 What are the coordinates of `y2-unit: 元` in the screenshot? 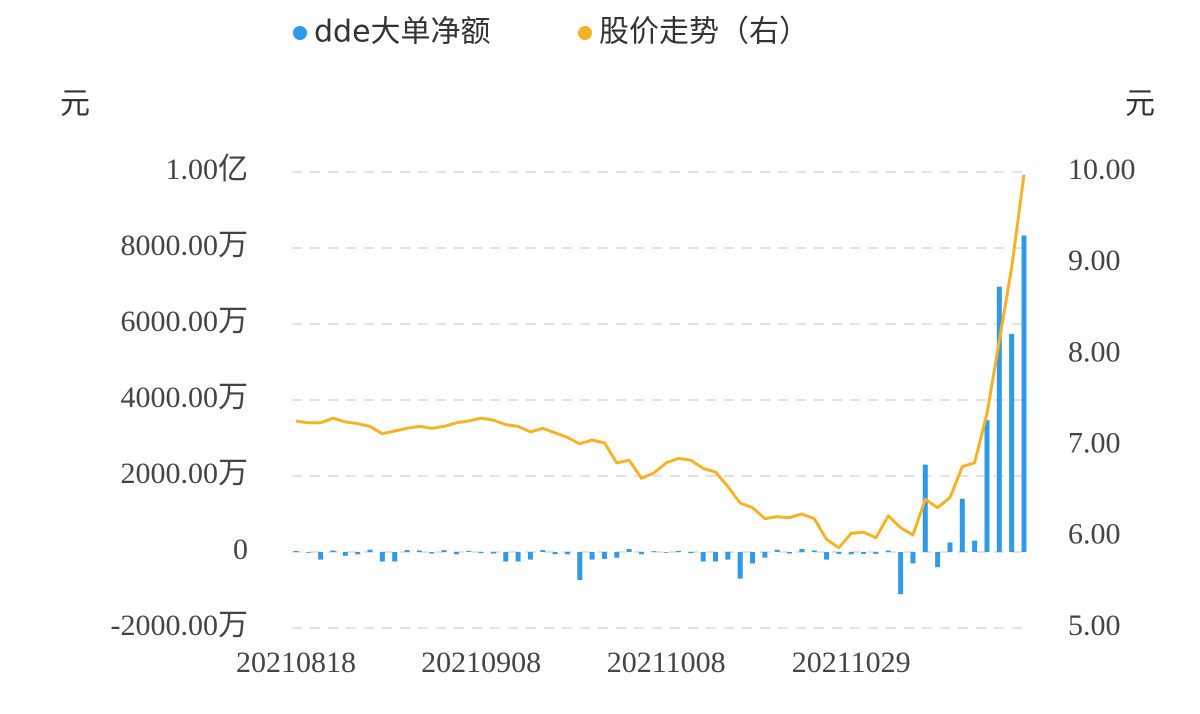 It's located at (1140, 104).